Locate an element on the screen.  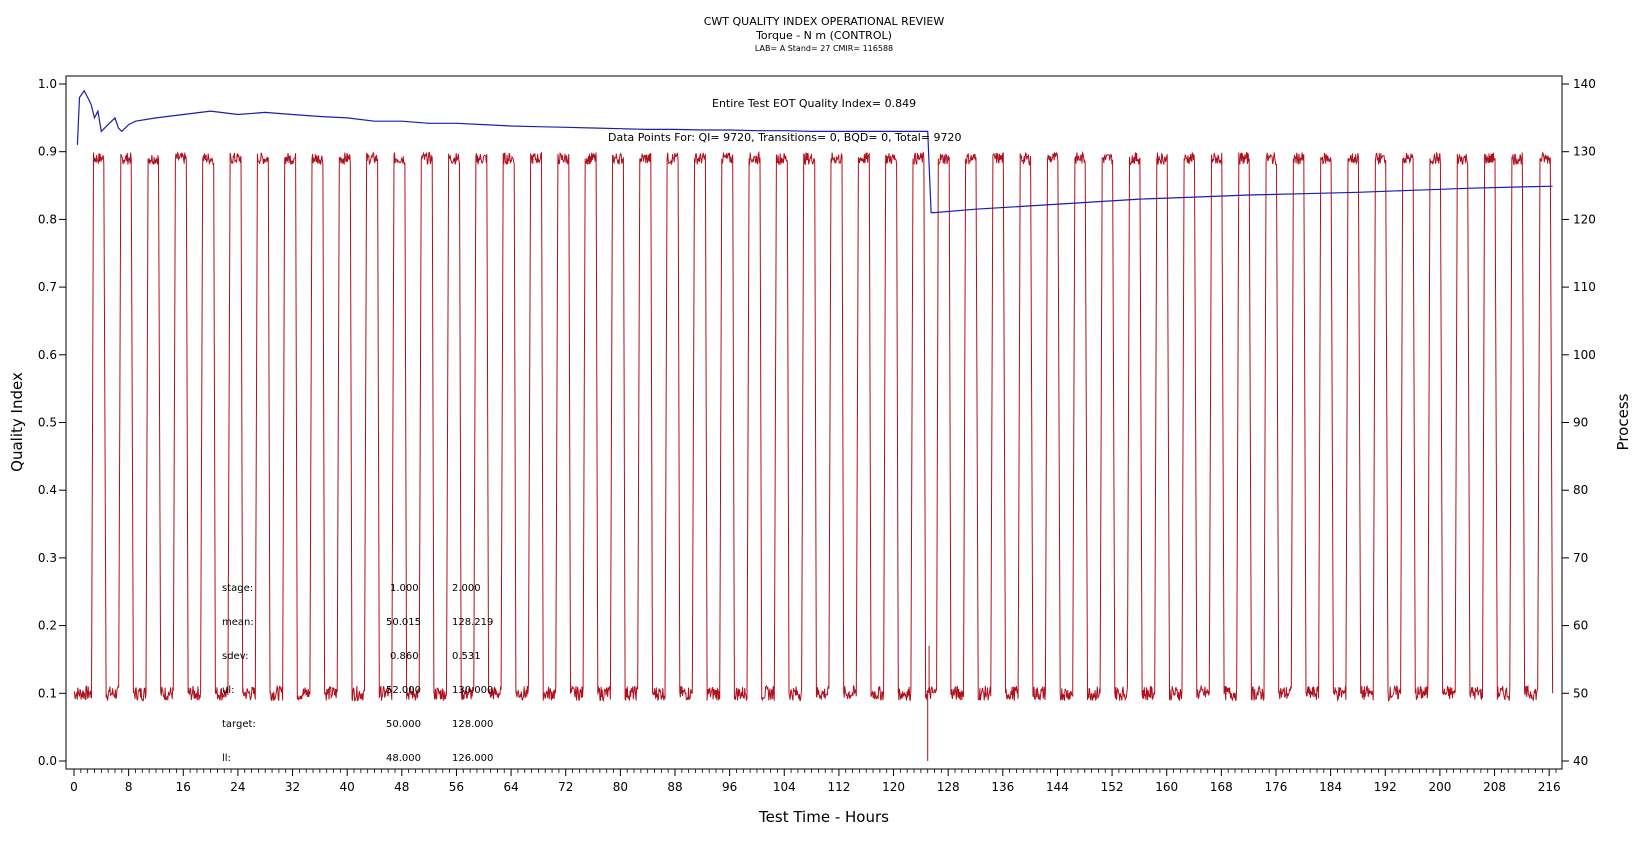
stats-v1-ul: 52.000 is located at coordinates (403, 690).